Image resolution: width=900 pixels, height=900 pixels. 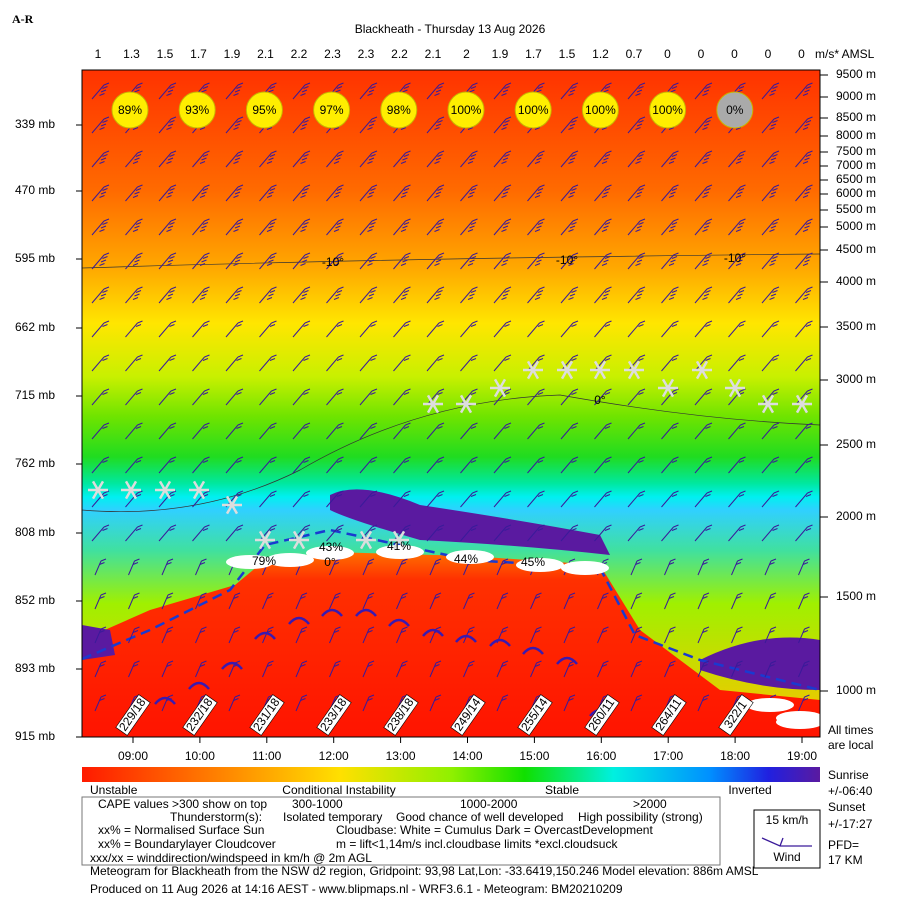 What do you see at coordinates (786, 857) in the screenshot?
I see `wind-word: Wind` at bounding box center [786, 857].